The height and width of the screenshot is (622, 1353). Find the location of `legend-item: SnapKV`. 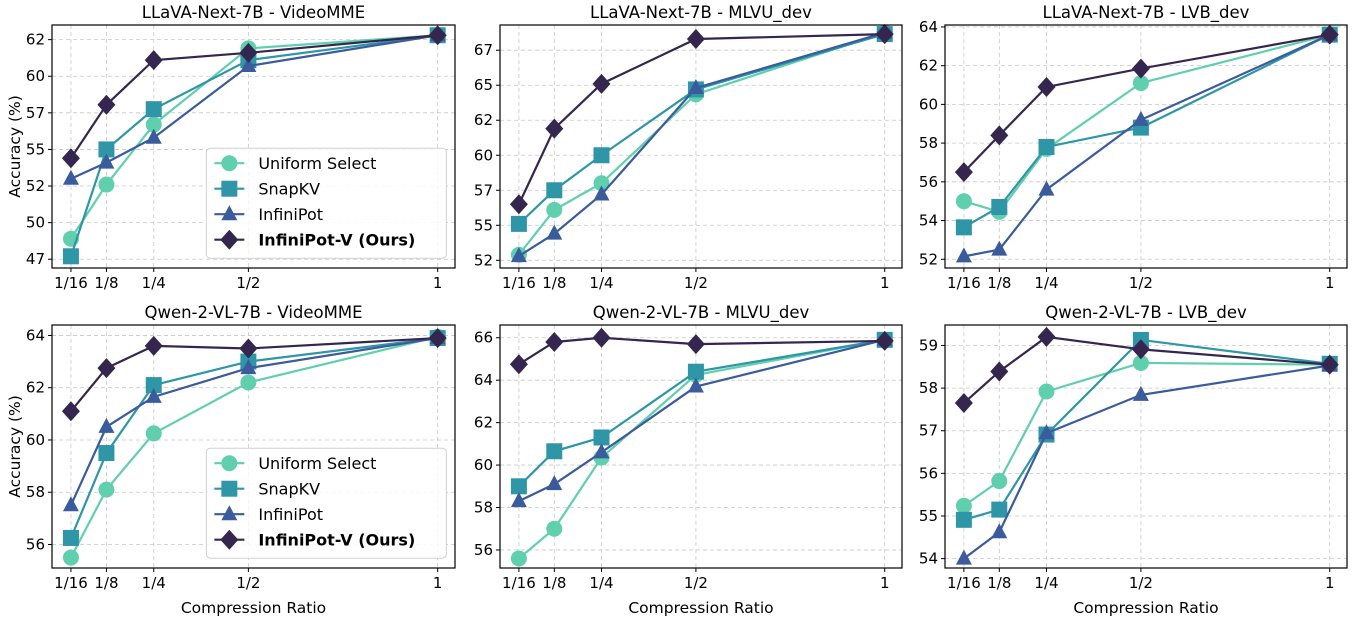

legend-item: SnapKV is located at coordinates (267, 489).